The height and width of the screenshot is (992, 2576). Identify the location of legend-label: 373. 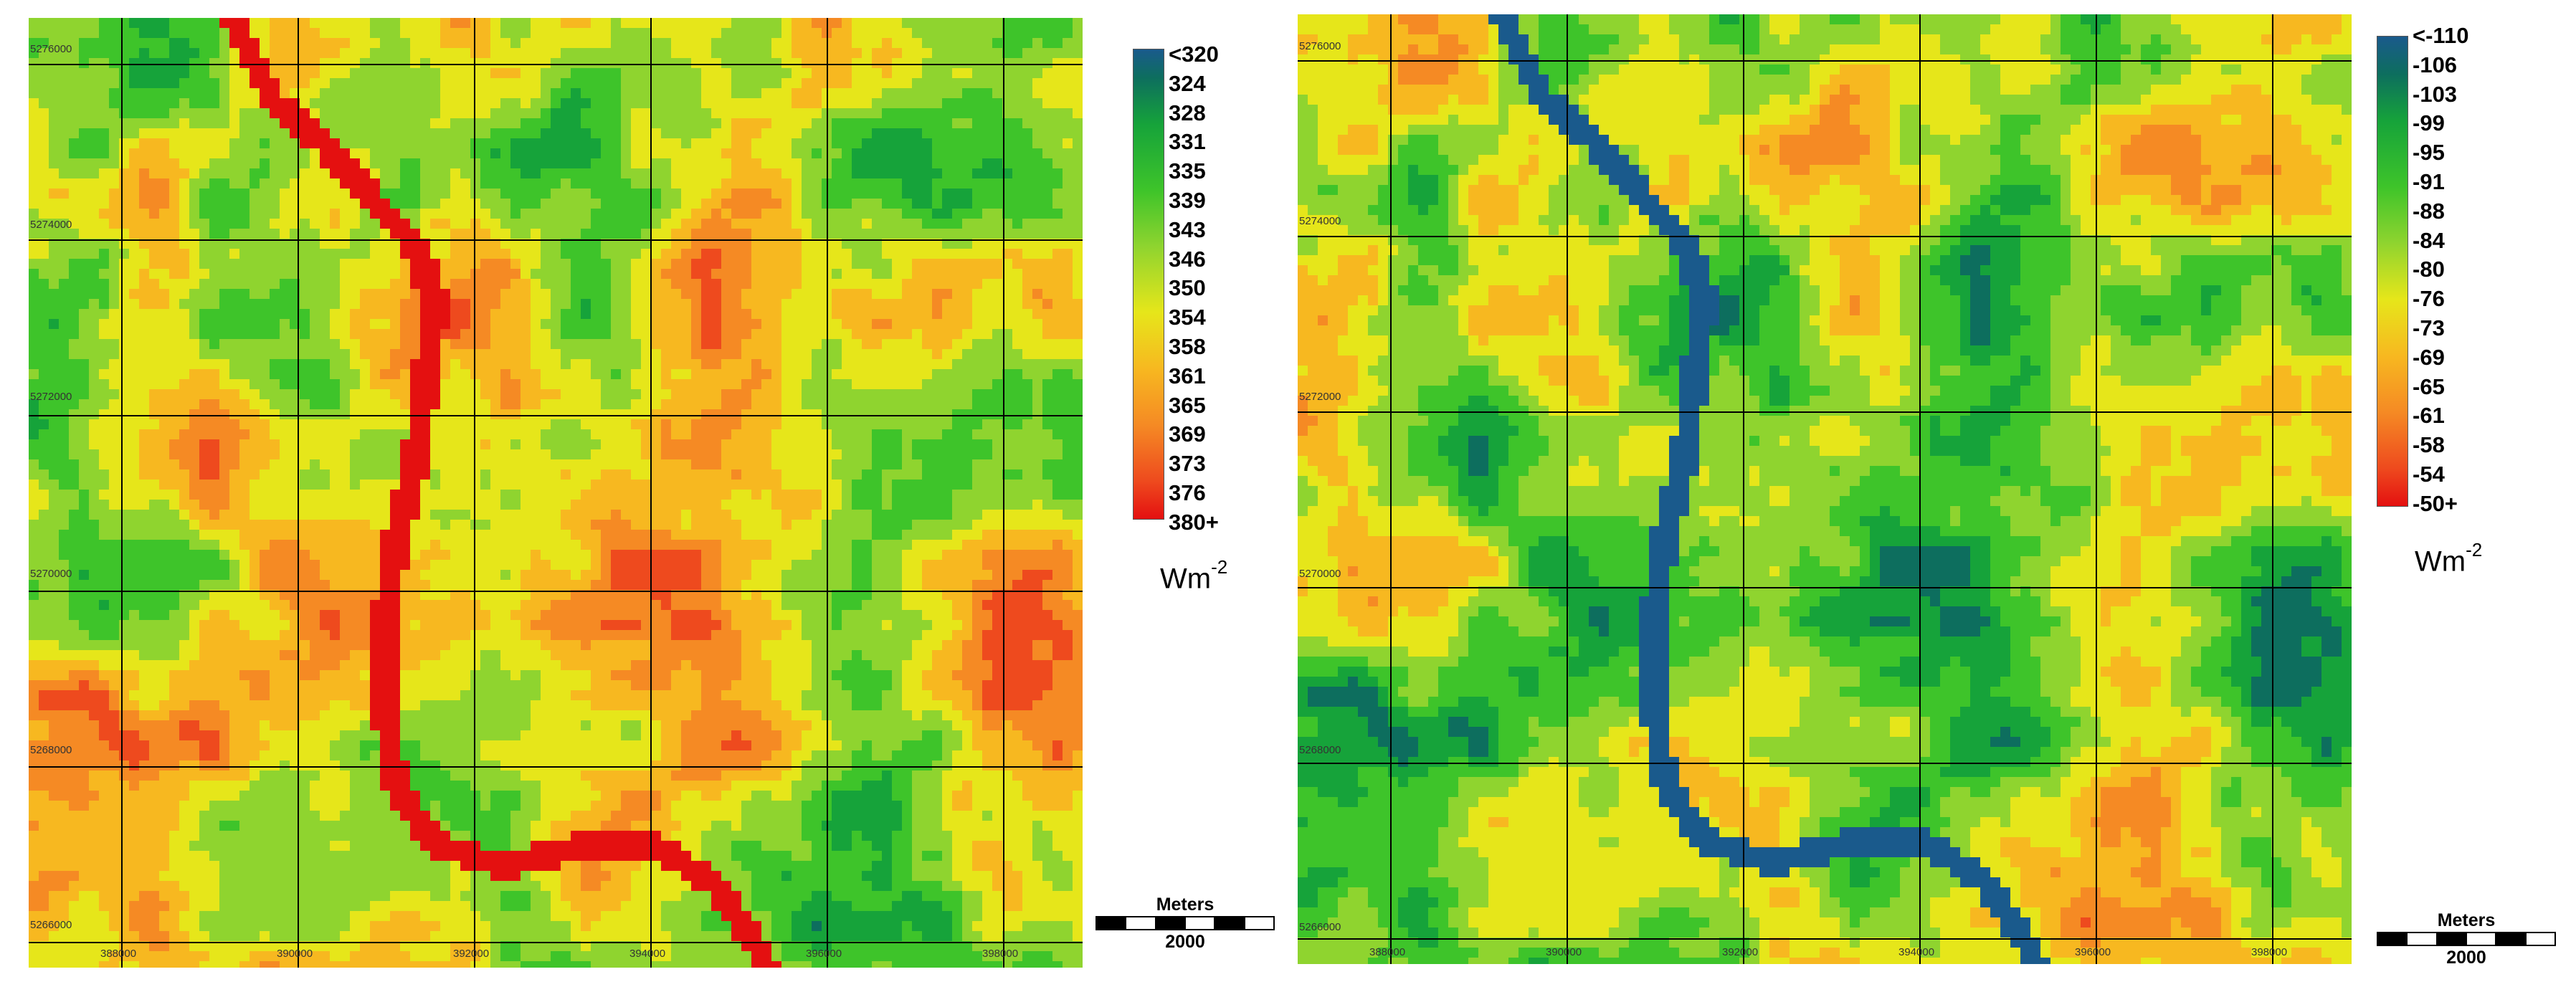
(1194, 464).